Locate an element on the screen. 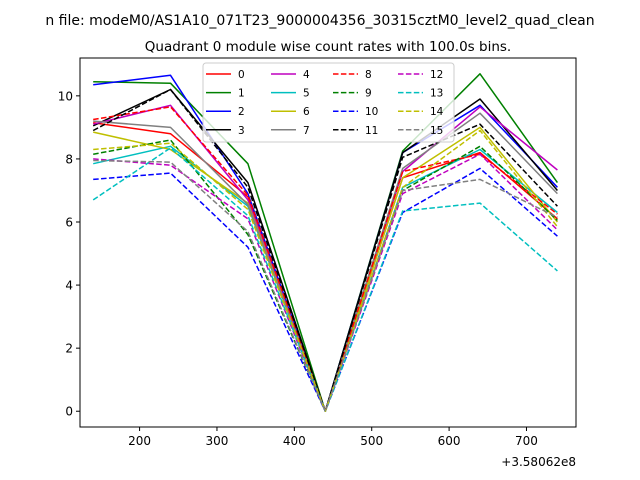  legend-label-11: 11 is located at coordinates (371, 131).